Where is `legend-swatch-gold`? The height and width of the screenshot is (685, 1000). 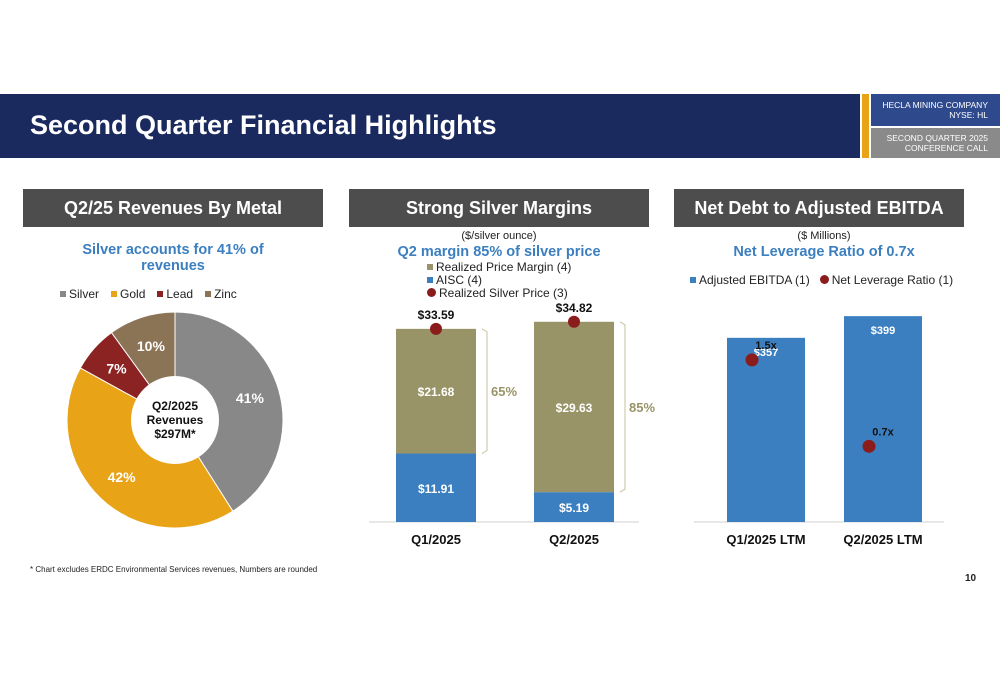 legend-swatch-gold is located at coordinates (114, 293).